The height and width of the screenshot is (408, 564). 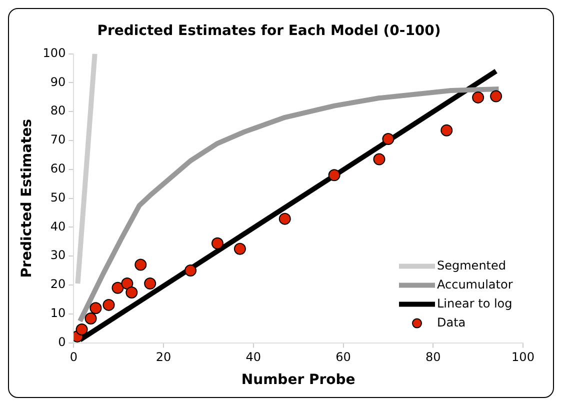 What do you see at coordinates (58, 313) in the screenshot?
I see `y-tick-label: 10` at bounding box center [58, 313].